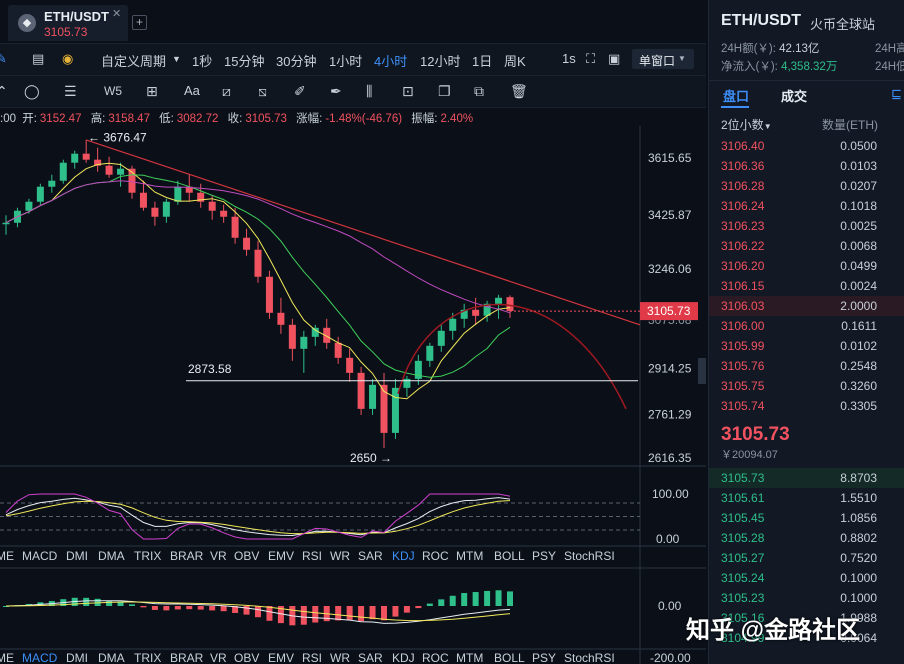 This screenshot has height=664, width=904. What do you see at coordinates (806, 286) in the screenshot?
I see `ask-row: 3106.15 0.0024` at bounding box center [806, 286].